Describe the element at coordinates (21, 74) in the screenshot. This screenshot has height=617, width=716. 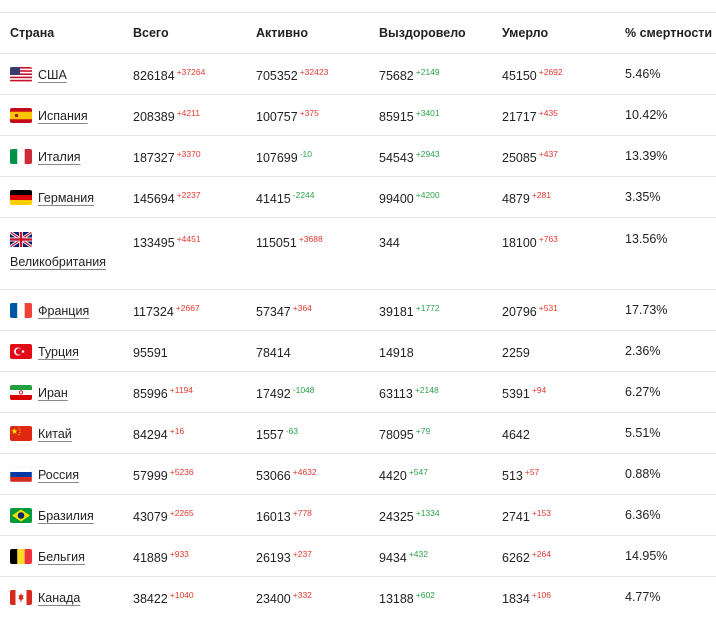
I see `flag-usa-icon` at that location.